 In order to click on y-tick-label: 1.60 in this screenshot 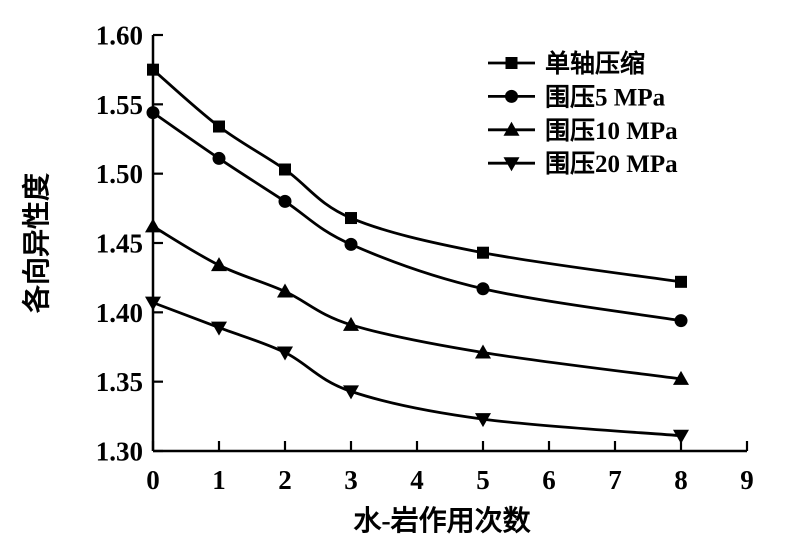, I will do `click(119, 36)`.